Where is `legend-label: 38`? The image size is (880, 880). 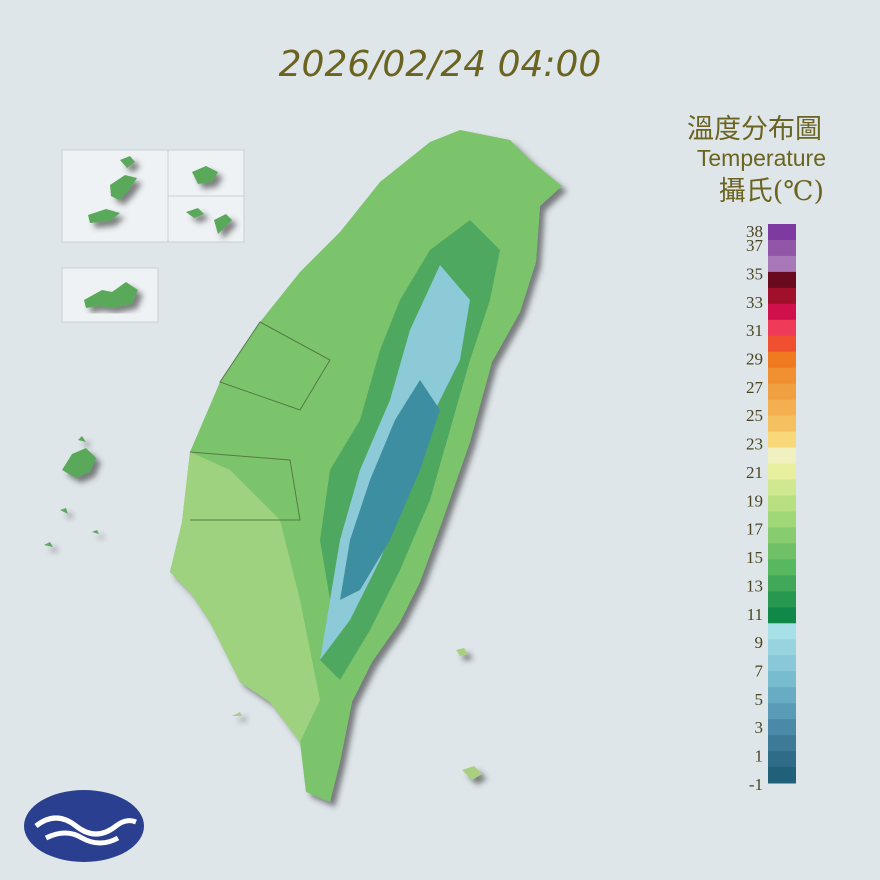 legend-label: 38 is located at coordinates (754, 231).